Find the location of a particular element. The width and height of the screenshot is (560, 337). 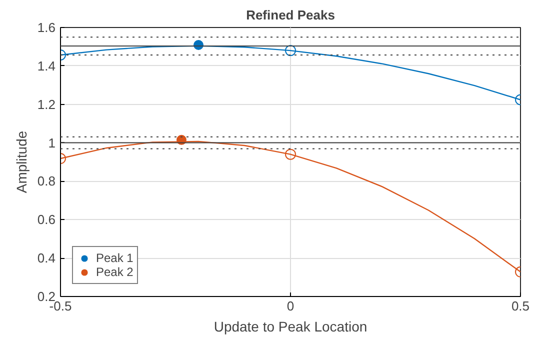

x-axis-title: Update to Peak Location is located at coordinates (291, 326).